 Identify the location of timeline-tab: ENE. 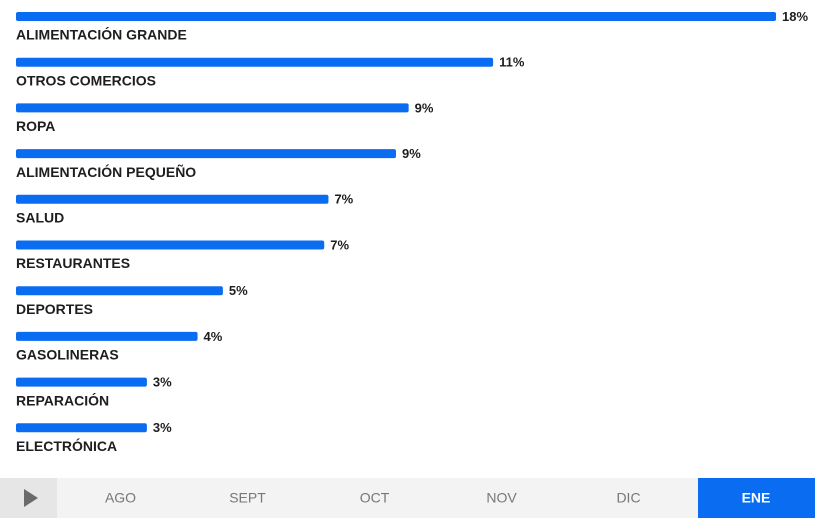
(756, 498).